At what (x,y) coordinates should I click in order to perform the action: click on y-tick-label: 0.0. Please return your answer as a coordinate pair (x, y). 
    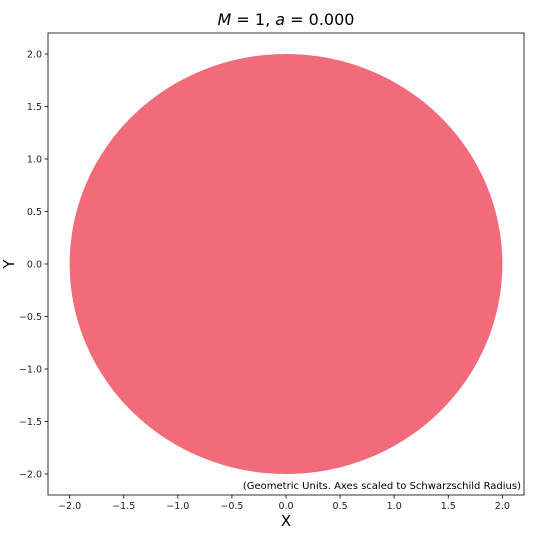
    Looking at the image, I should click on (34, 265).